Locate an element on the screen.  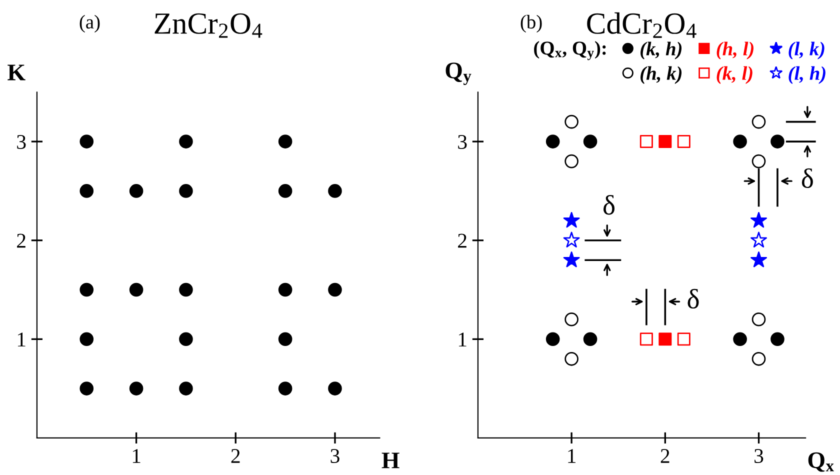
text: (a) is located at coordinates (90, 23).